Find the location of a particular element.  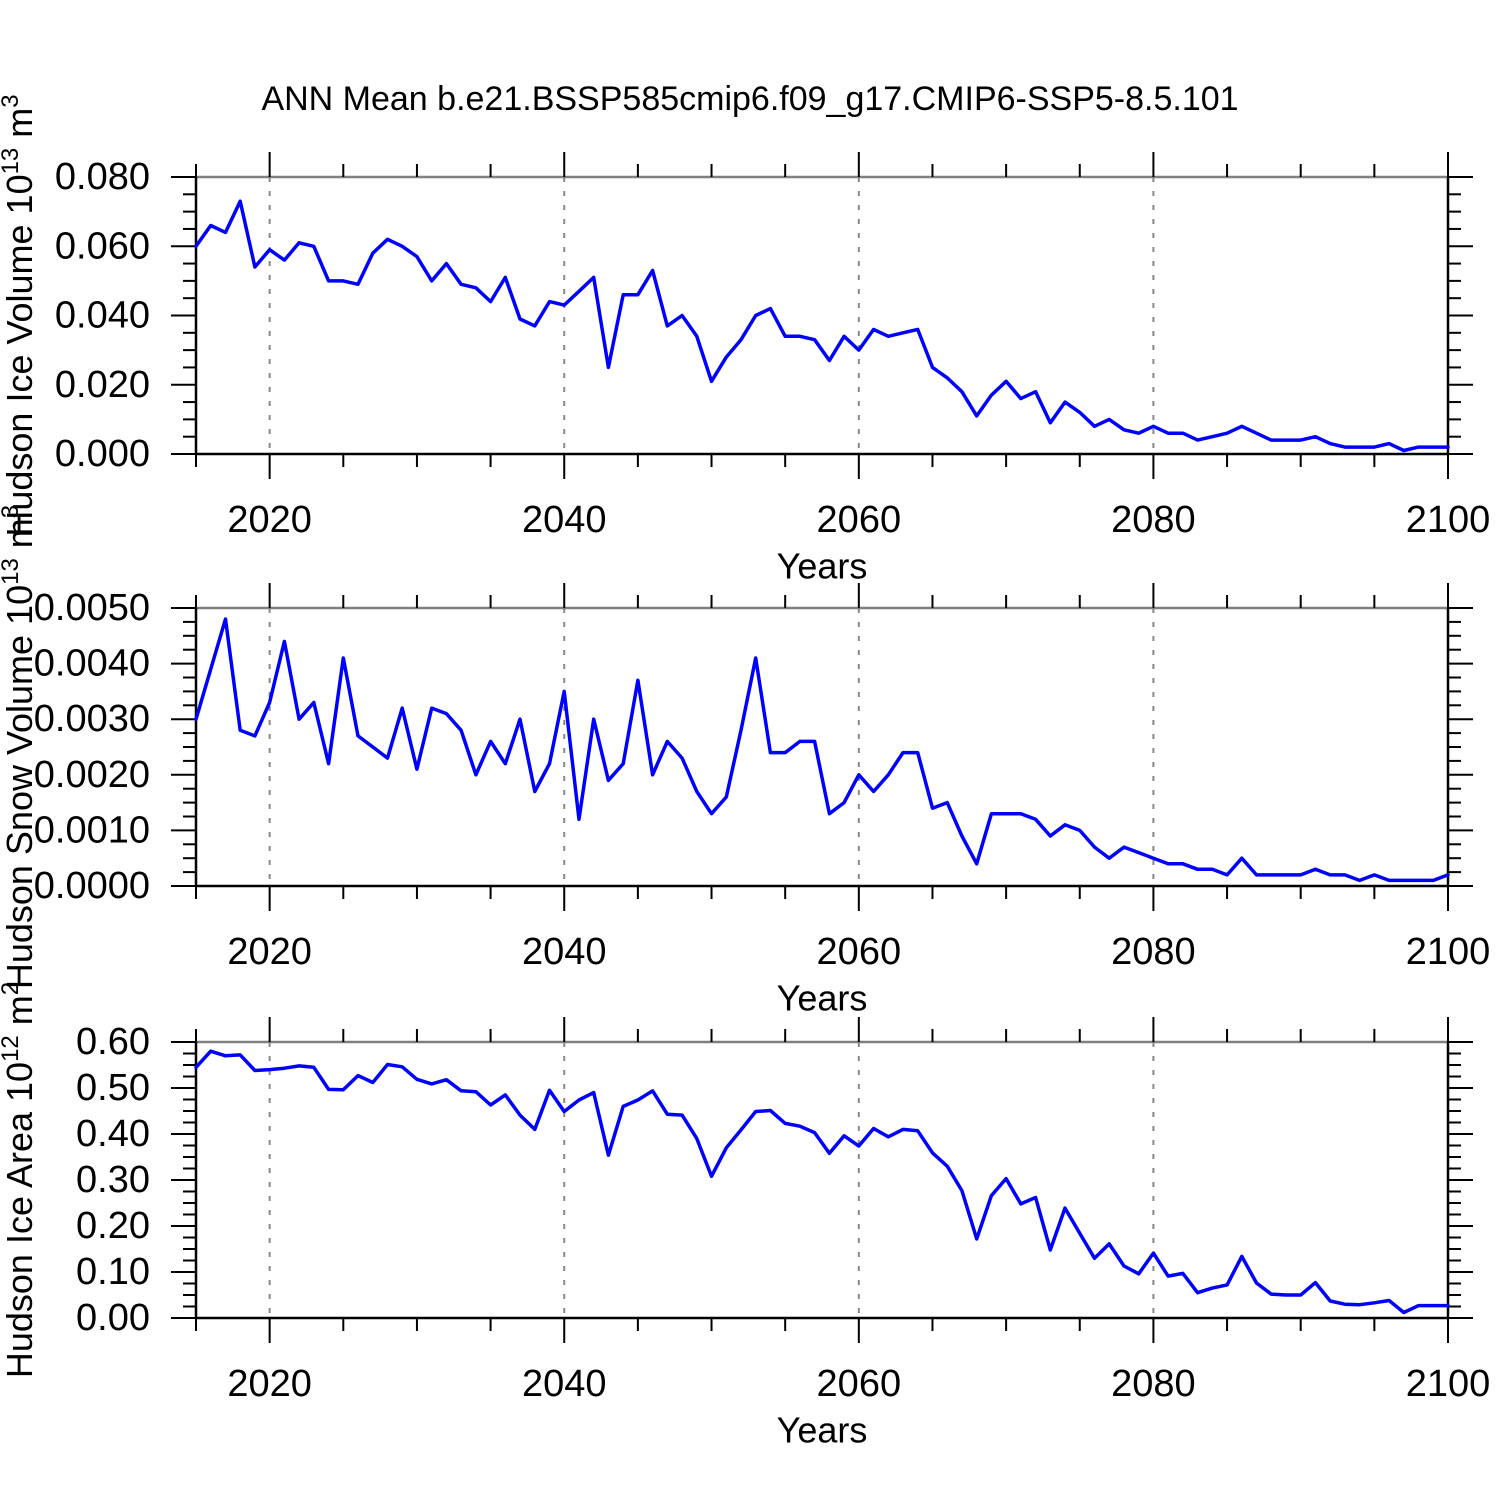

y-axis-title: Hudson Ice Volume 1013 m3 is located at coordinates (20, 315).